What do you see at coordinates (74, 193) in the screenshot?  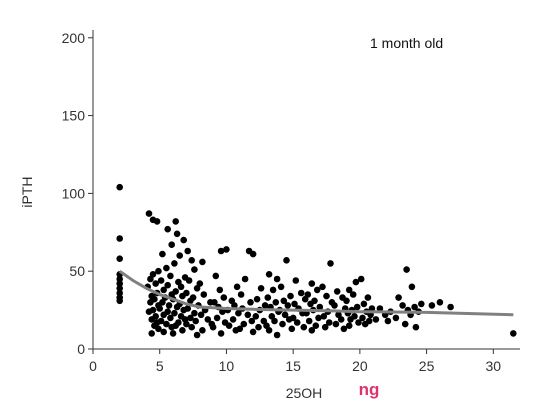 I see `y-tick-label: 100` at bounding box center [74, 193].